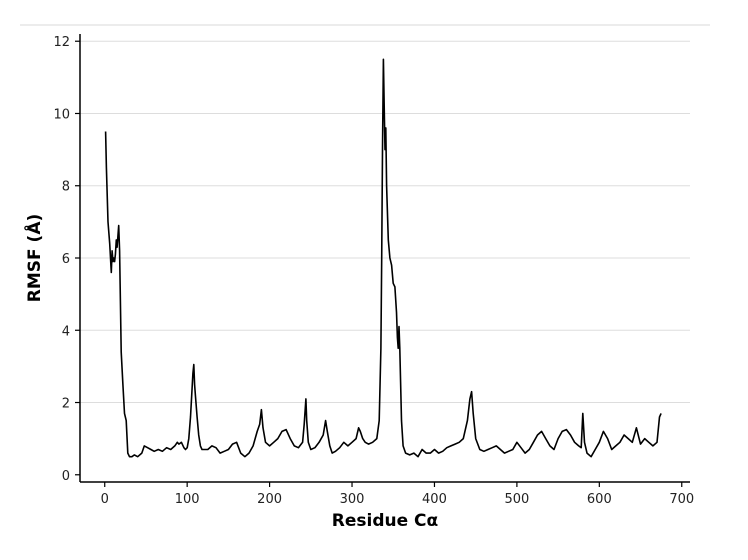 This screenshot has width=748, height=560. I want to click on x-tick-label-400: 400, so click(434, 499).